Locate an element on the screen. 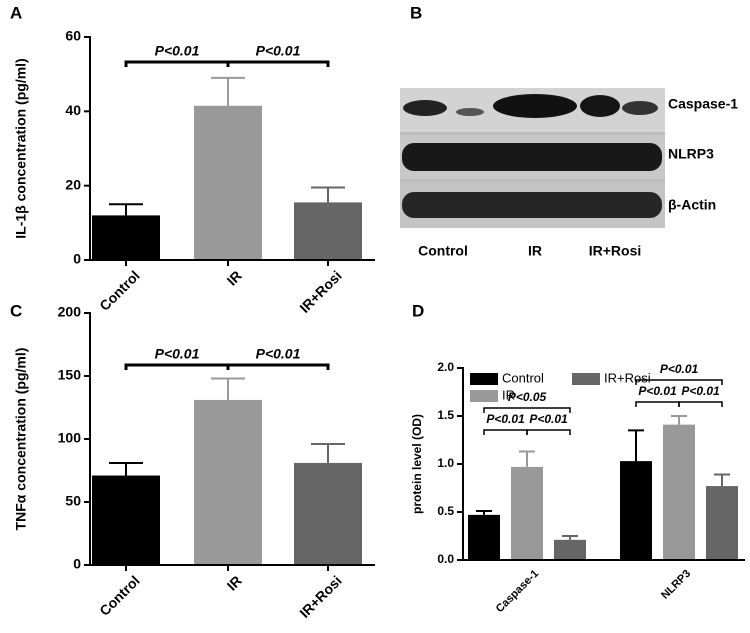 This screenshot has height=633, width=750. y-tick-label: 1.5 is located at coordinates (445, 415).